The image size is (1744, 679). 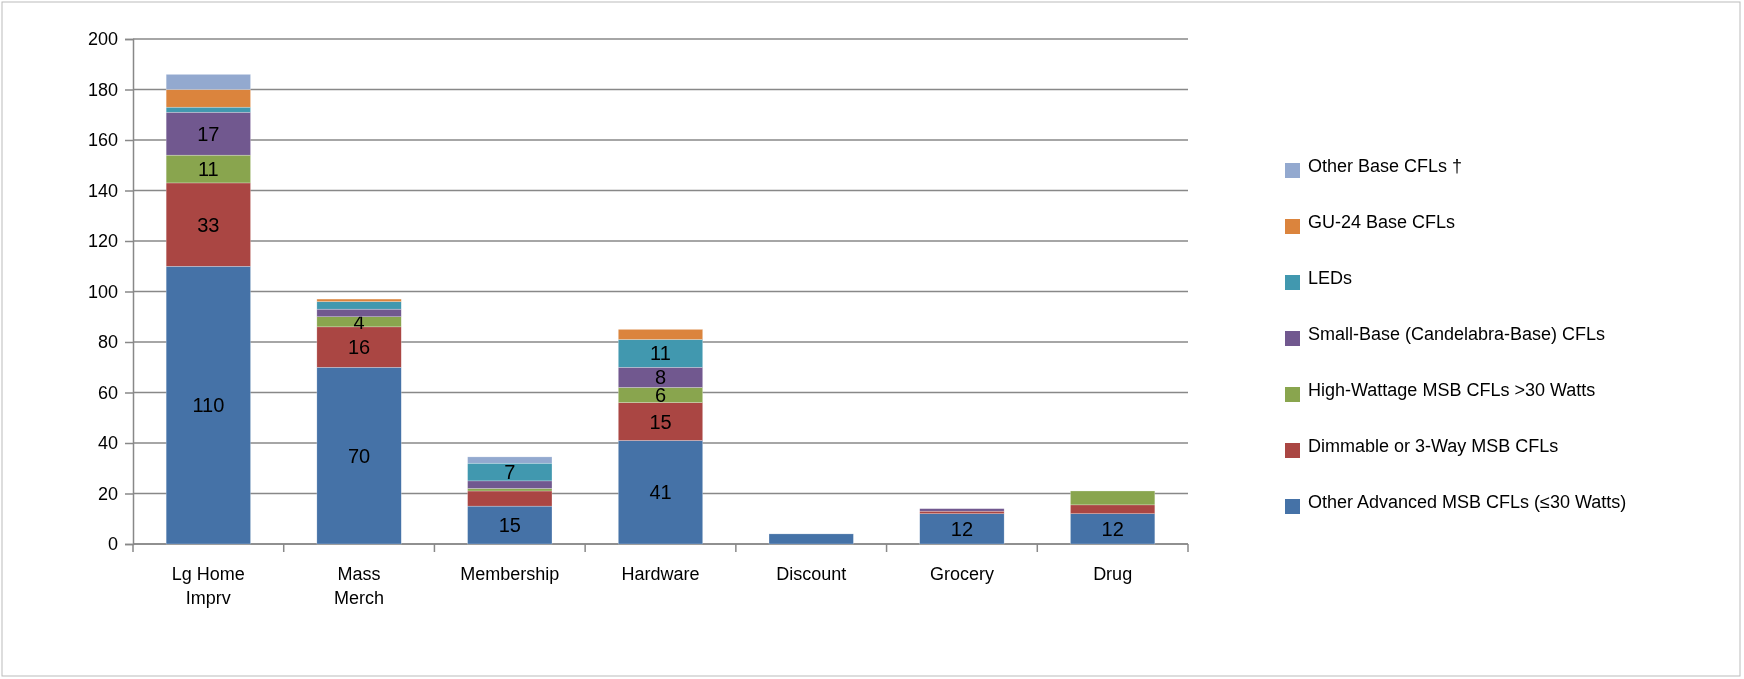 What do you see at coordinates (102, 291) in the screenshot?
I see `y-tick-label: 100` at bounding box center [102, 291].